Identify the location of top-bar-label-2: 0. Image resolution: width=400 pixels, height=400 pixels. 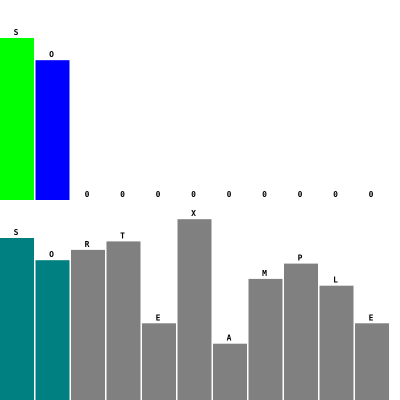
(87, 194).